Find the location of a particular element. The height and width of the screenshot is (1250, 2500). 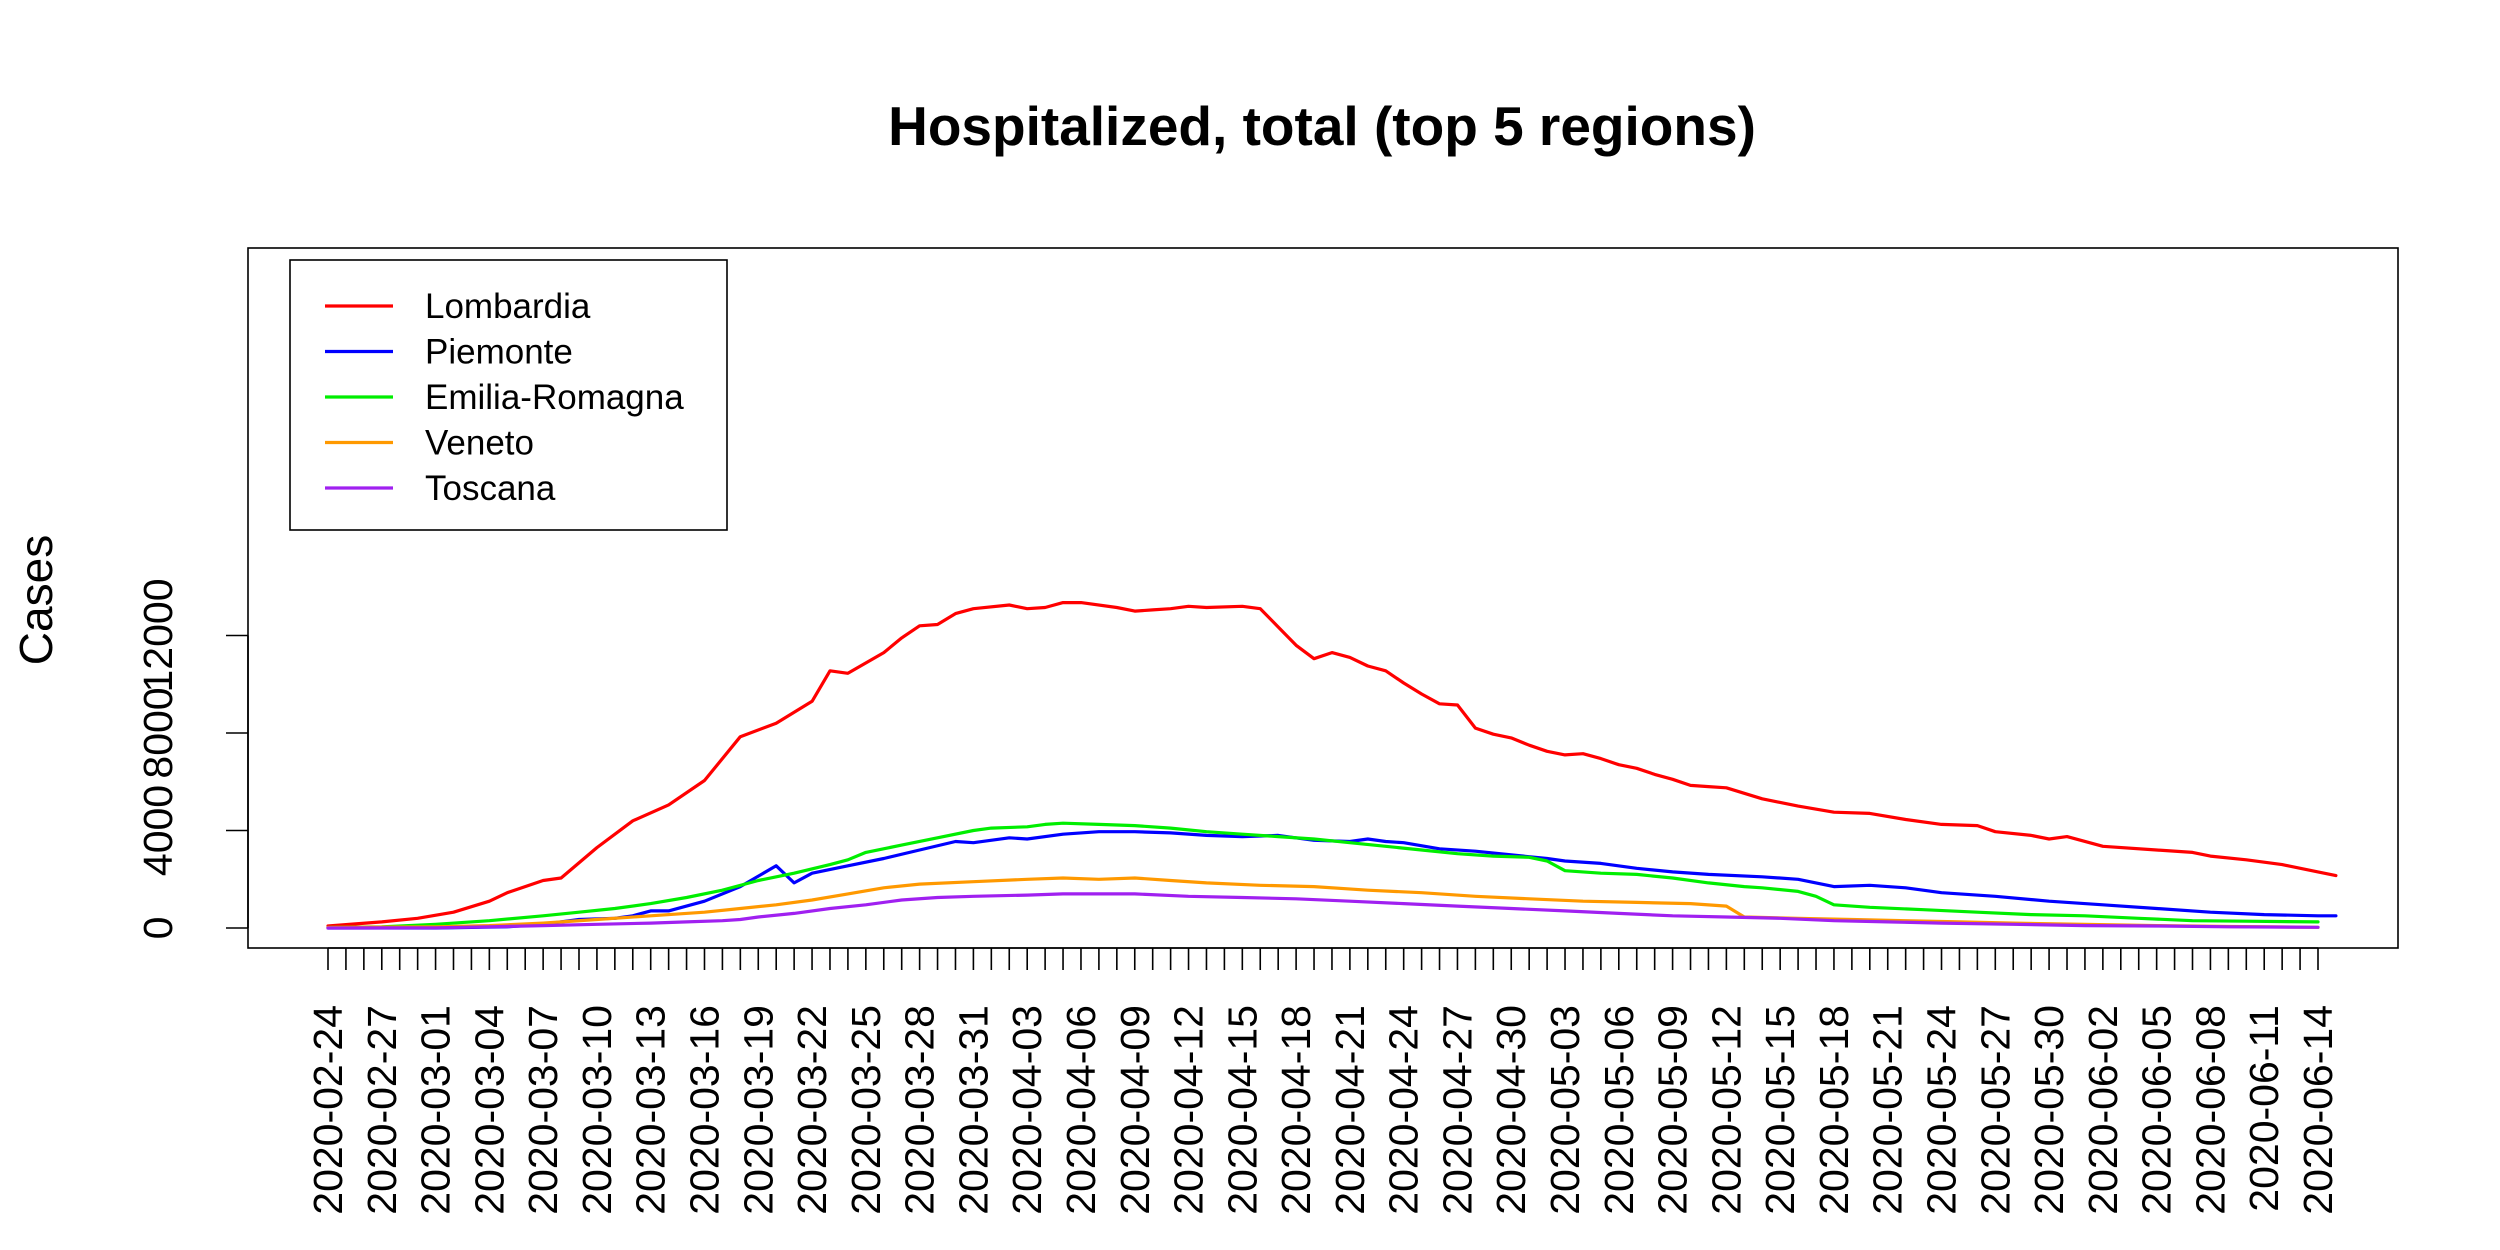

x-tick-label: 2020-03-22 is located at coordinates (812, 1110).